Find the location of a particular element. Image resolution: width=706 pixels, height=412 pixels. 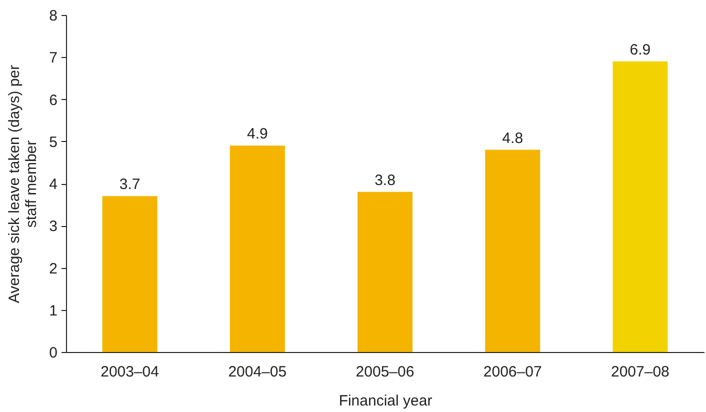

y-tick-label: 8 is located at coordinates (53, 16).